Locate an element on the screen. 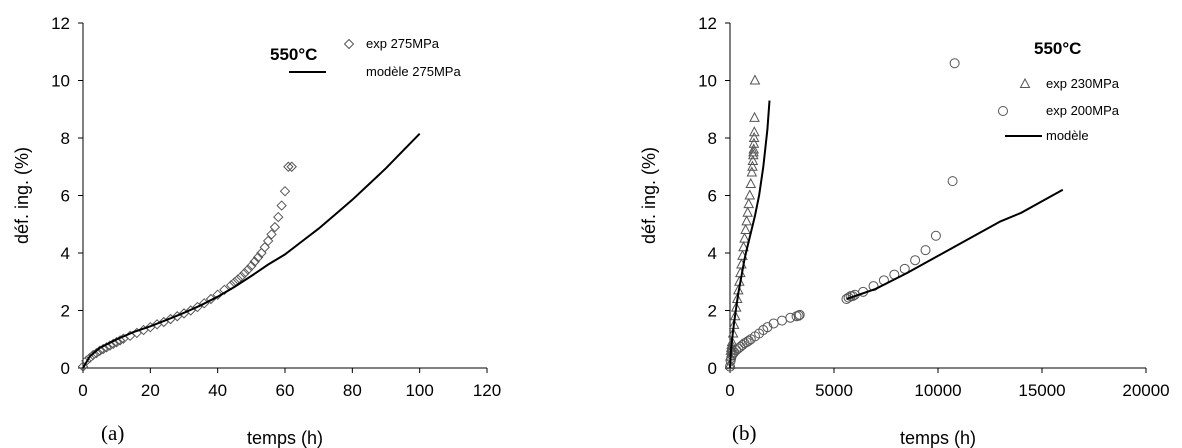 The width and height of the screenshot is (1182, 448). x-tick-label: 15000 is located at coordinates (1041, 390).